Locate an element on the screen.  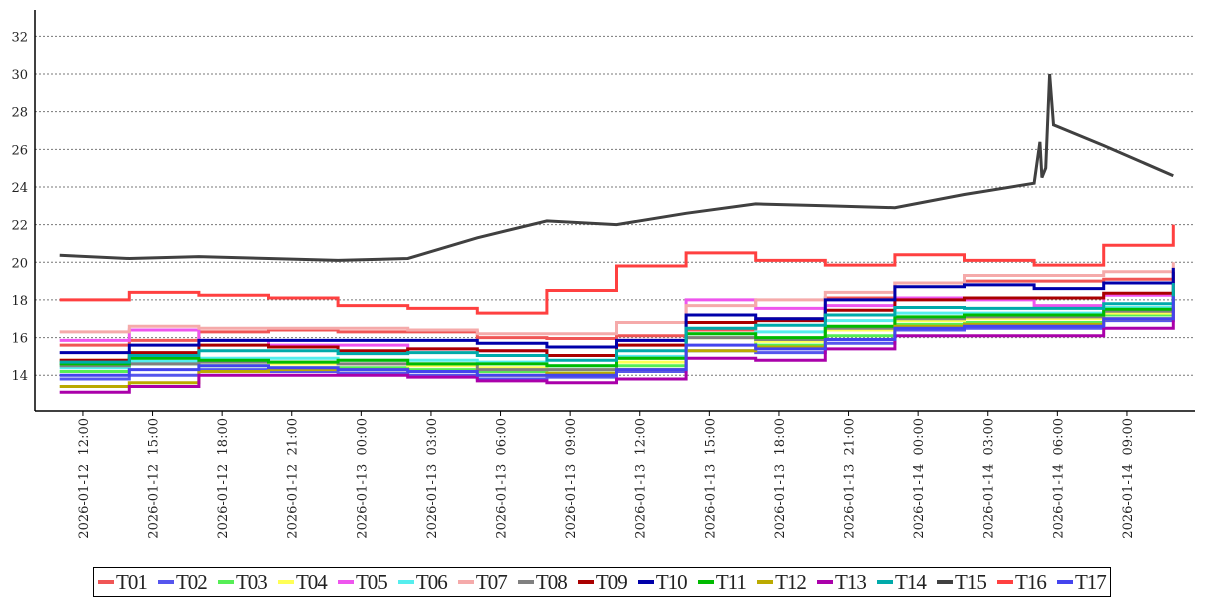
legend-label: T13 is located at coordinates (851, 581).